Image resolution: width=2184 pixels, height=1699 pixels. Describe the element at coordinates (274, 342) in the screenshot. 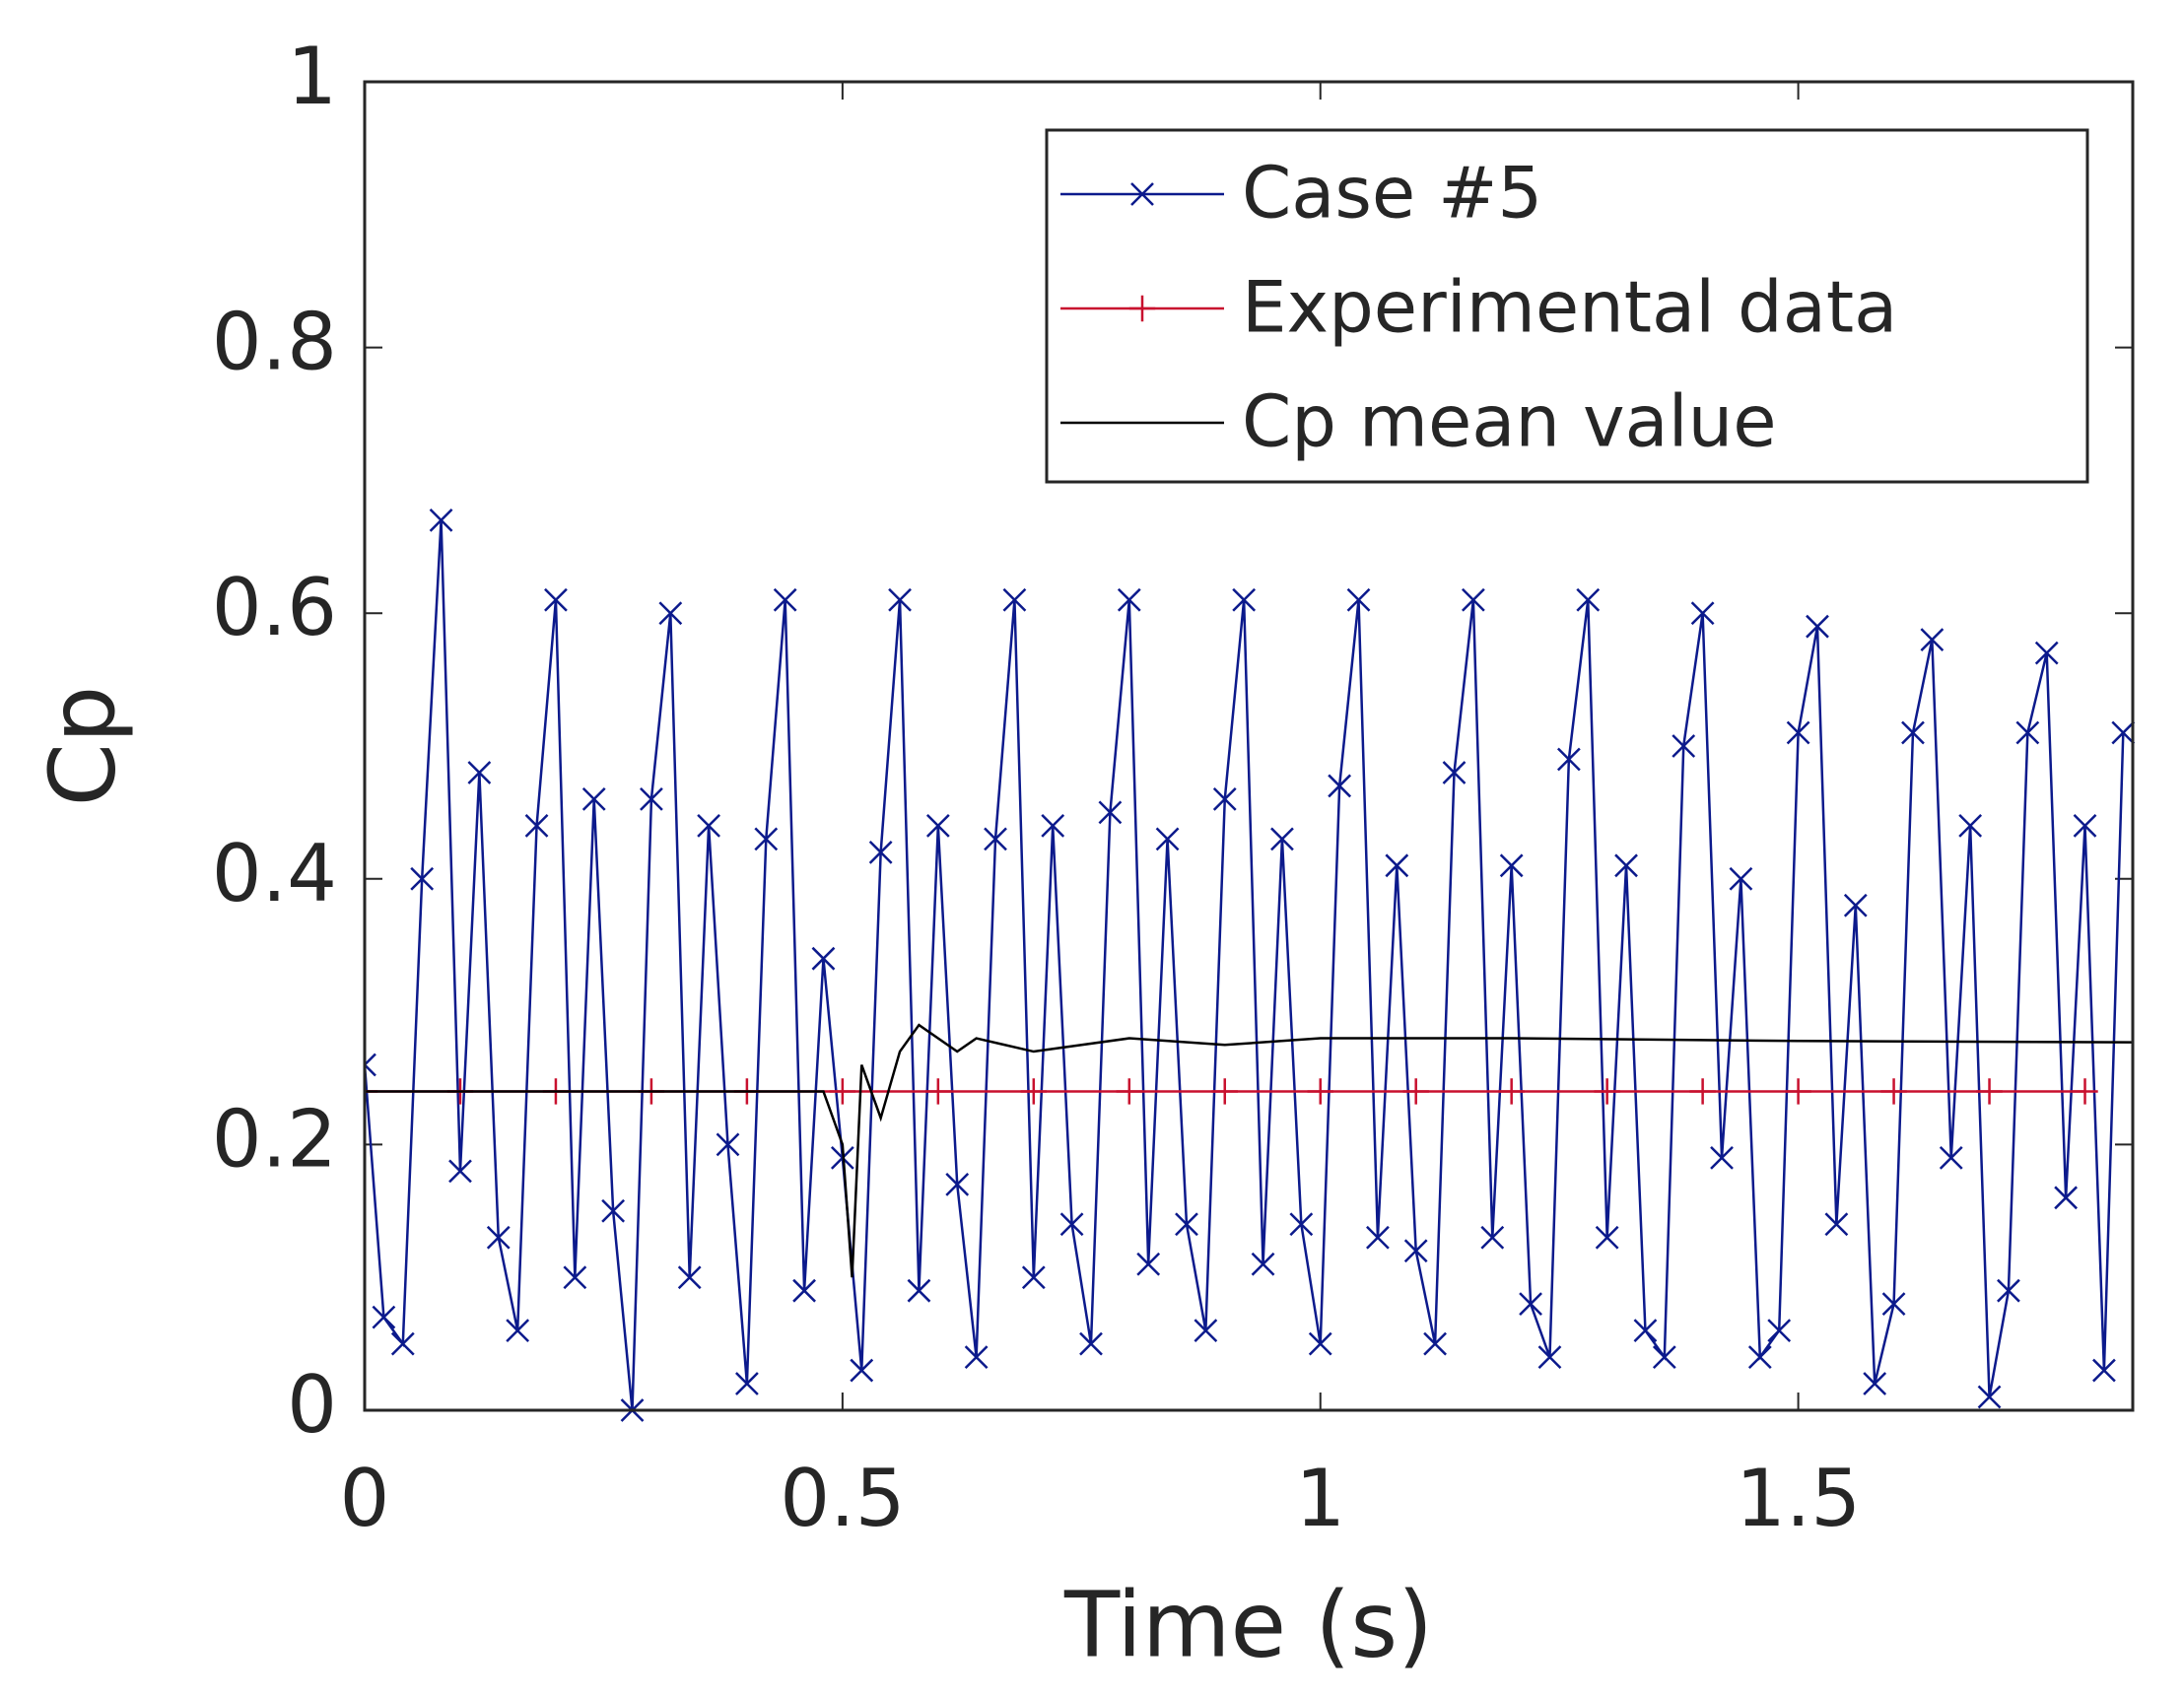

I see `y-tick-label: 0.8` at that location.